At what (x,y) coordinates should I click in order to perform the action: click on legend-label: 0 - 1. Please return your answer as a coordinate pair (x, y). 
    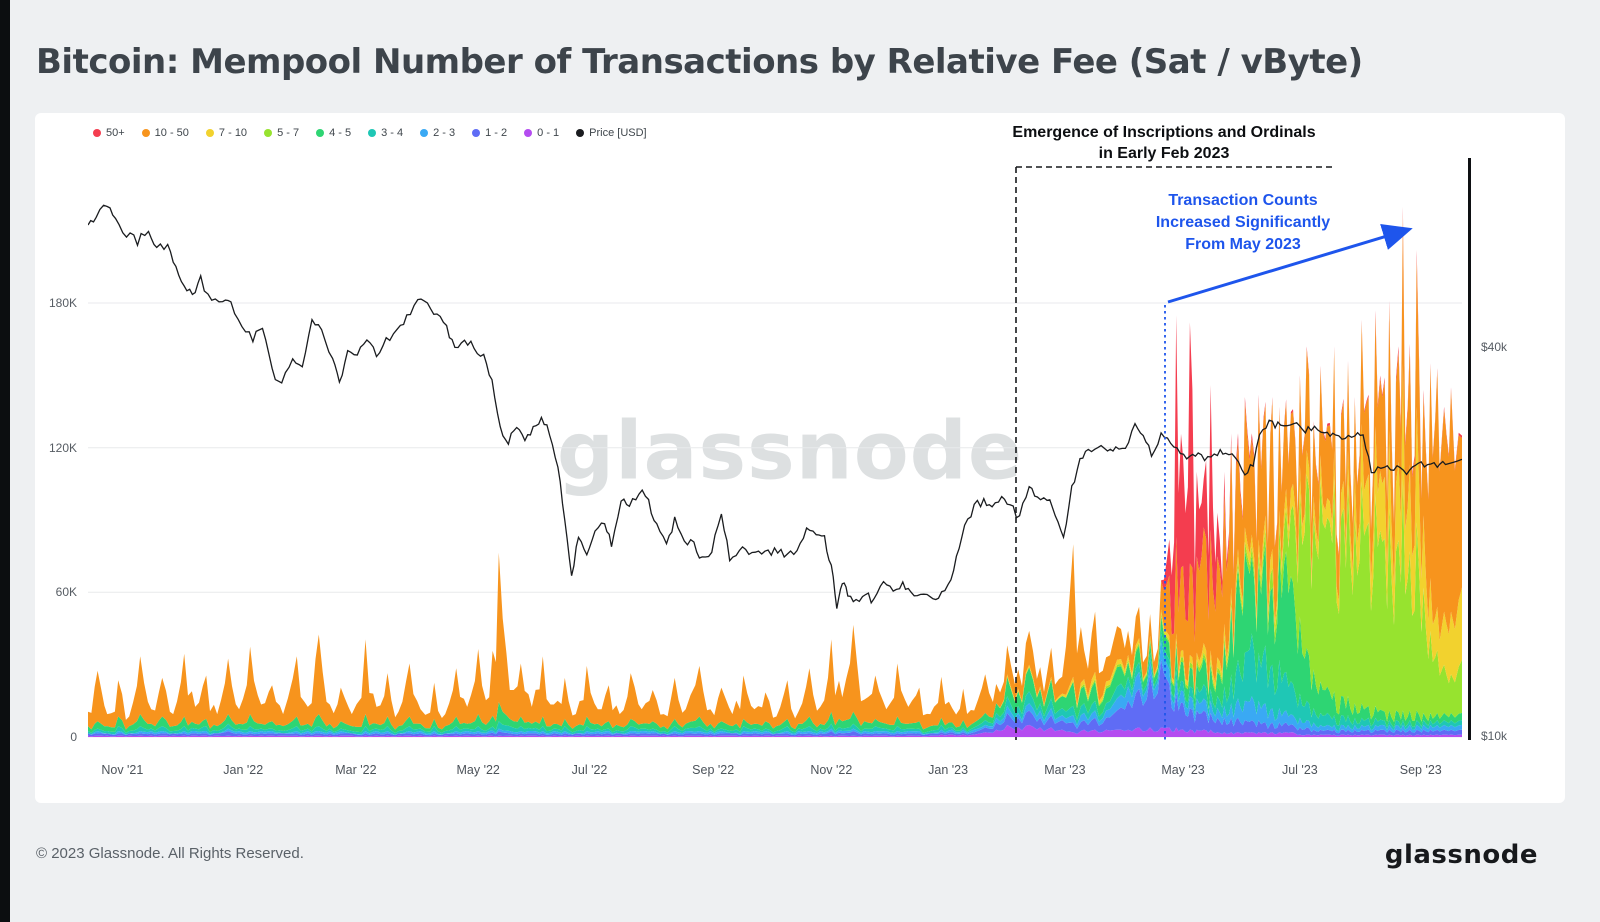
    Looking at the image, I should click on (548, 133).